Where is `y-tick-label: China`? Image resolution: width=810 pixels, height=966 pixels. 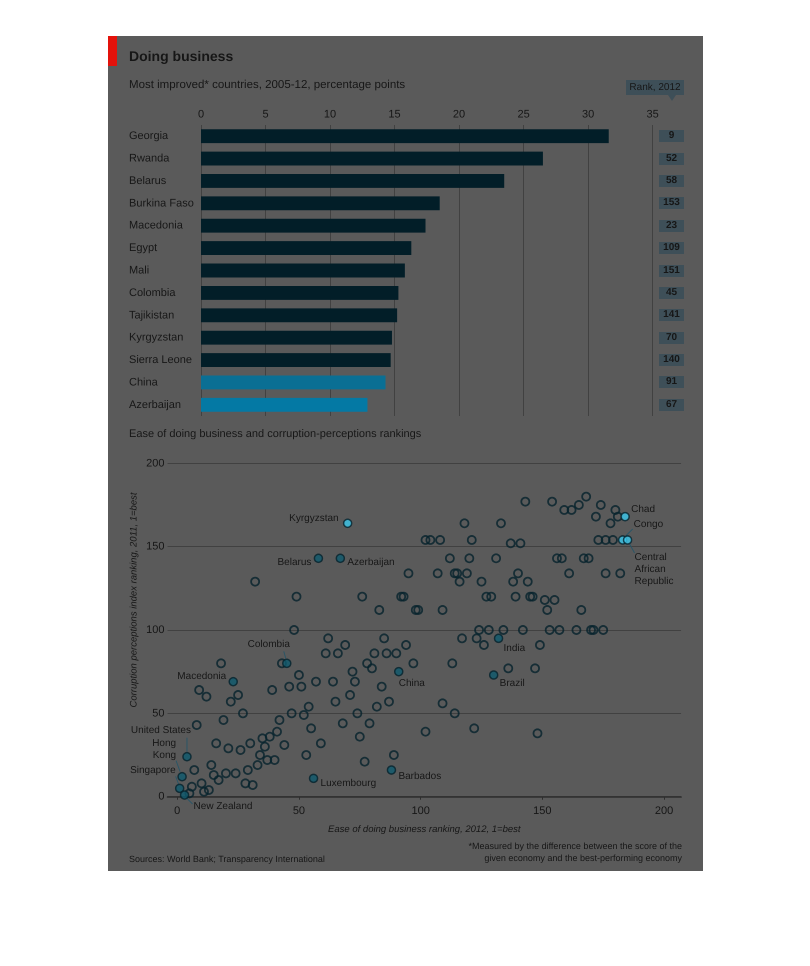
y-tick-label: China is located at coordinates (144, 382).